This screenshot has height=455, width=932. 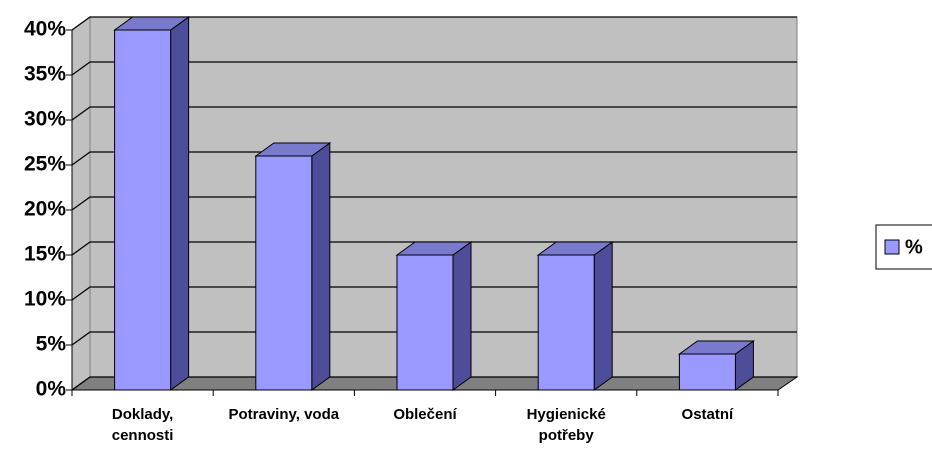 What do you see at coordinates (51, 344) in the screenshot?
I see `y-tick-label: 5%` at bounding box center [51, 344].